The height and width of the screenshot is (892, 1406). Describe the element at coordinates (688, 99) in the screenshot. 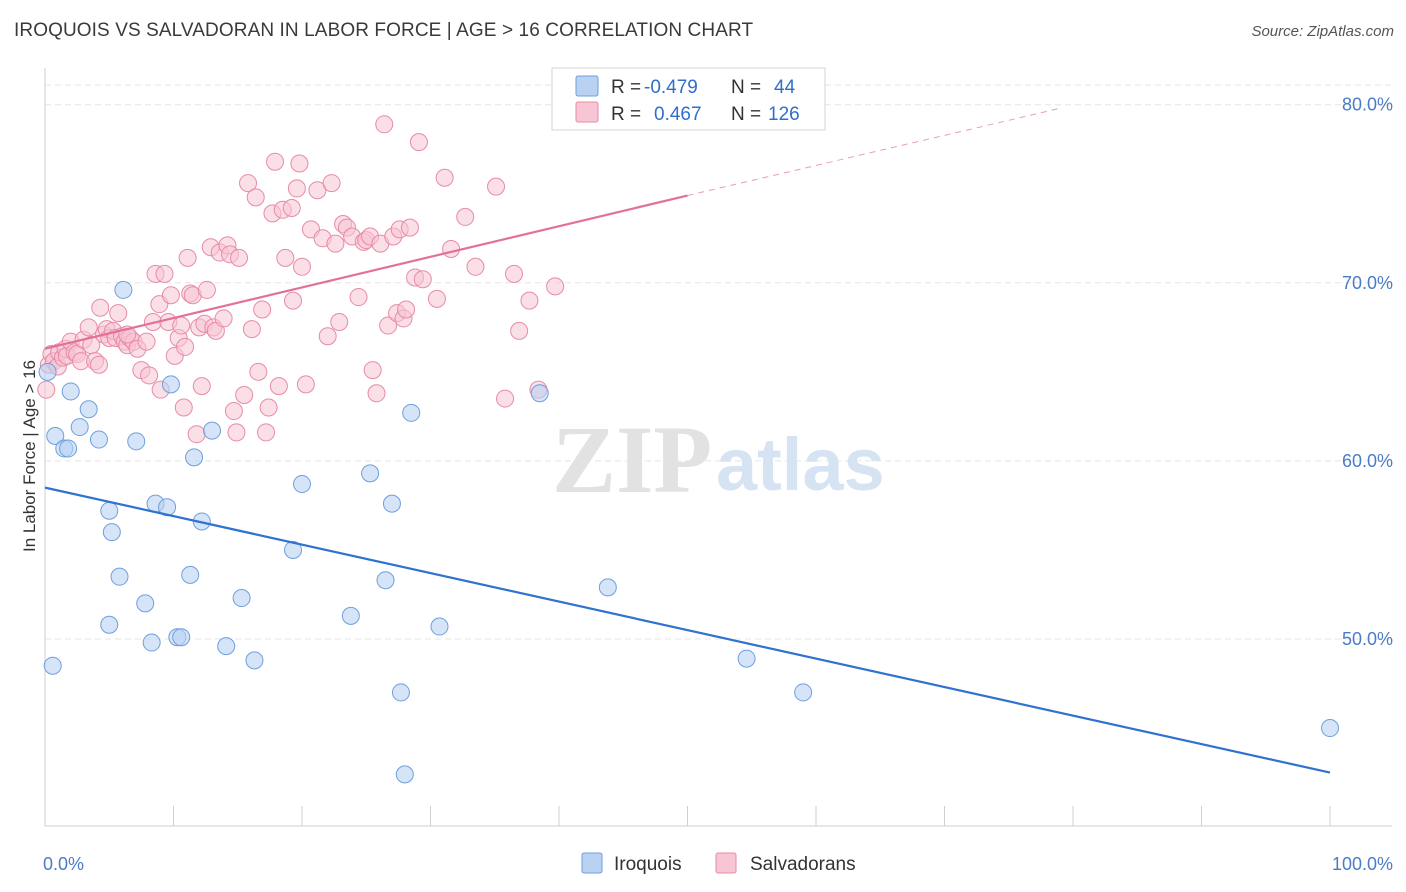

I see `stats-legend: R = -0.479 N = 44 R = 0.467 N = 126` at that location.